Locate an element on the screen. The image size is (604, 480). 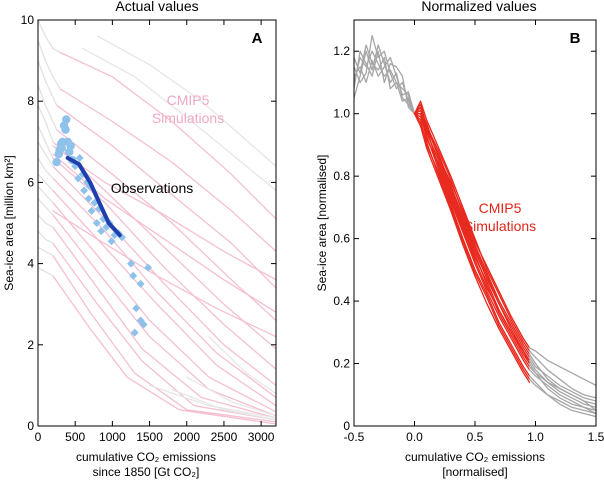
panel-b-simulations-label: Simulations is located at coordinates (500, 226).